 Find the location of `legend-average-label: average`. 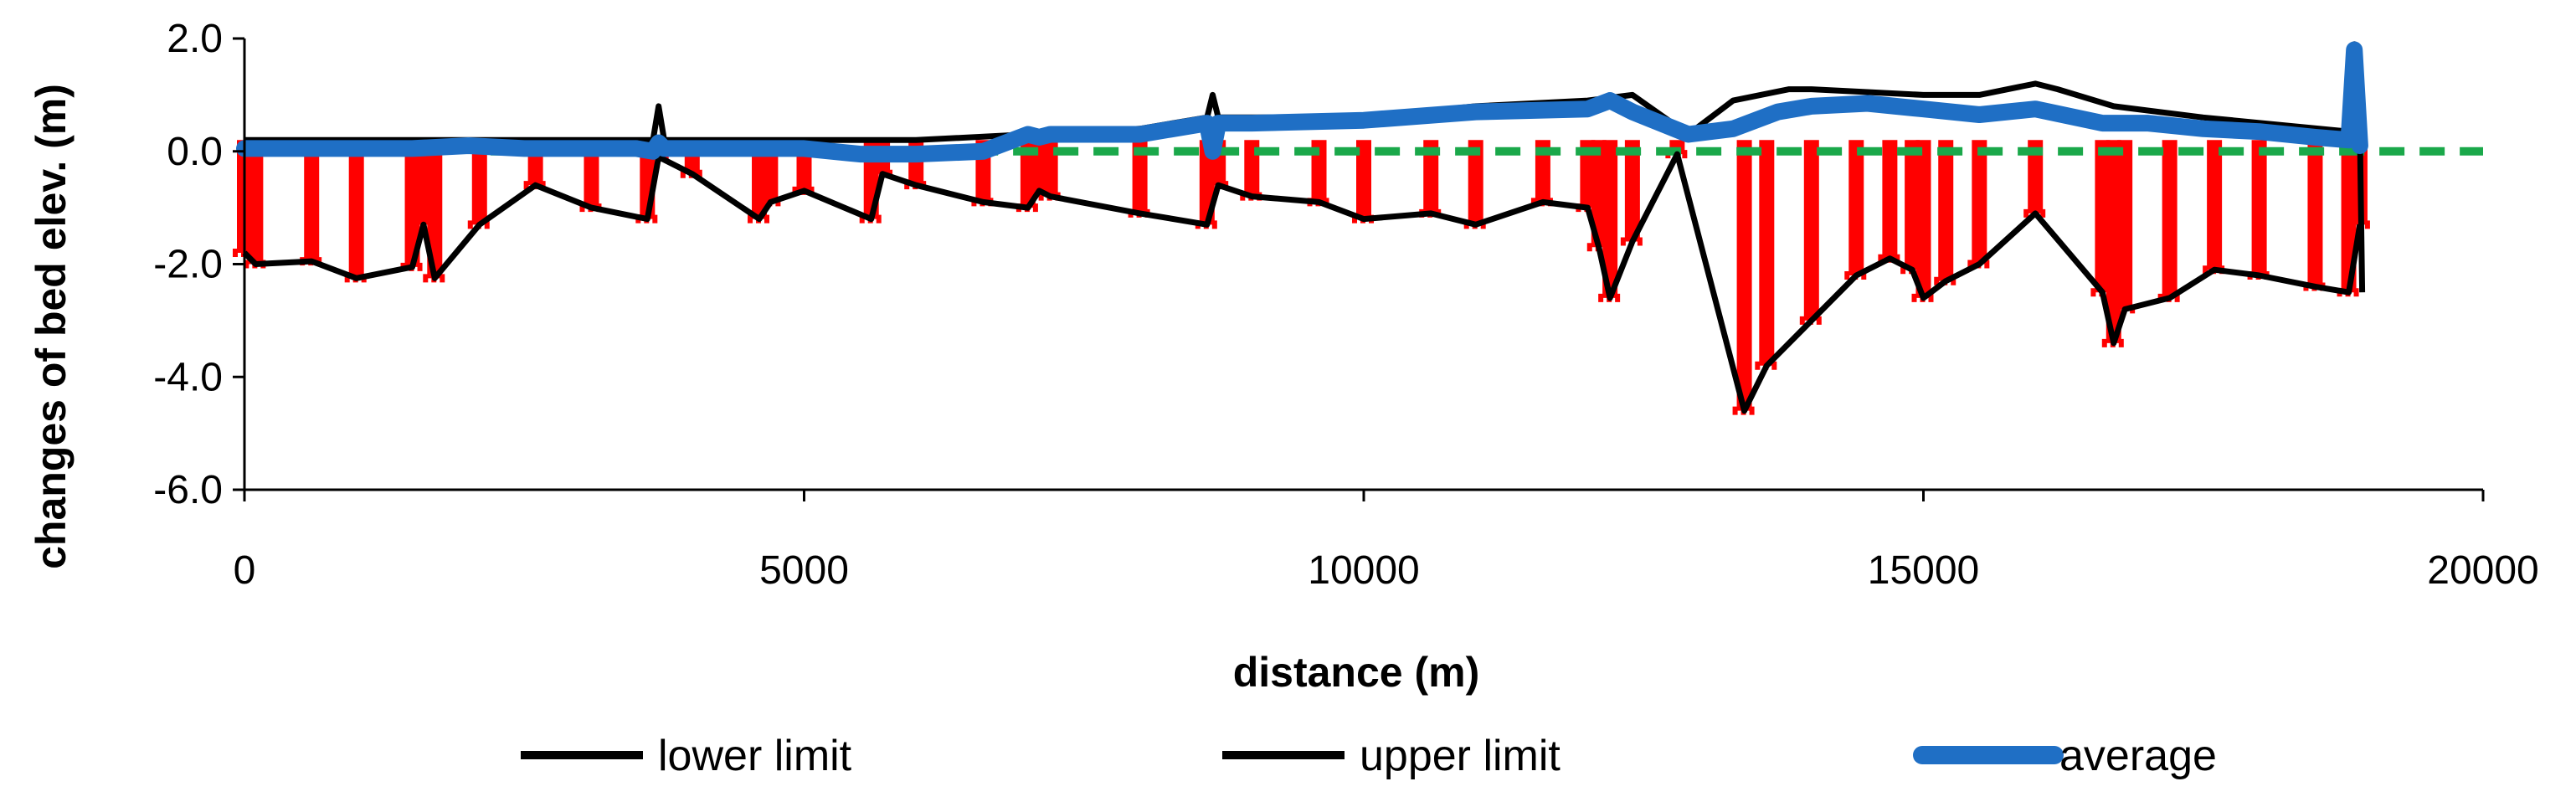

legend-average-label: average is located at coordinates (2138, 756).